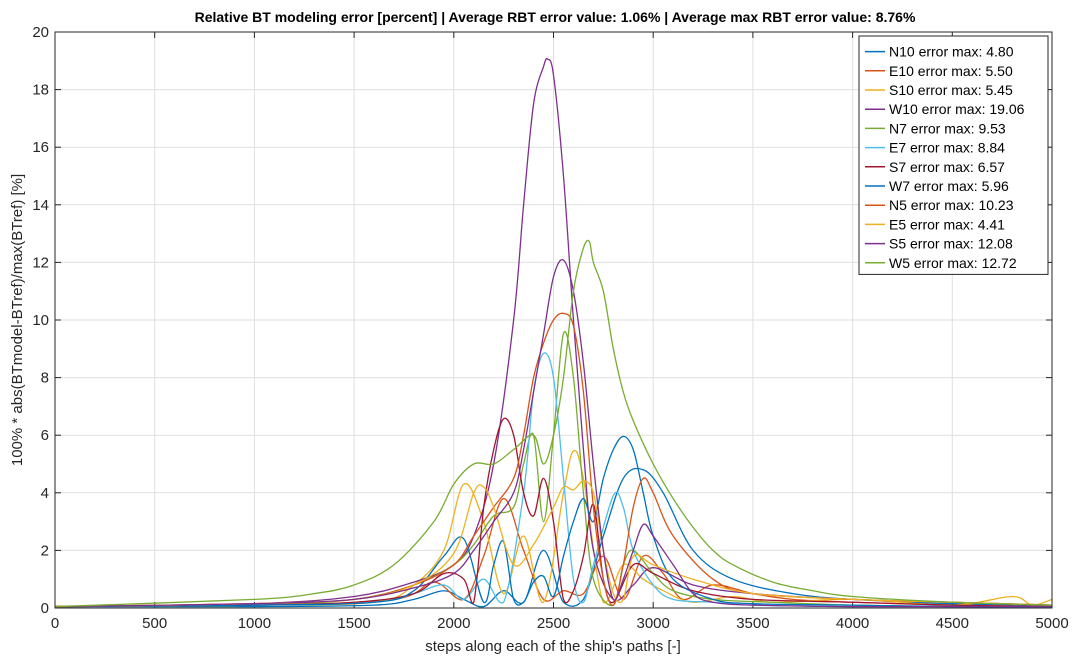  Describe the element at coordinates (553, 646) in the screenshot. I see `x-axis-label: steps along each of the ship's paths [-]` at that location.